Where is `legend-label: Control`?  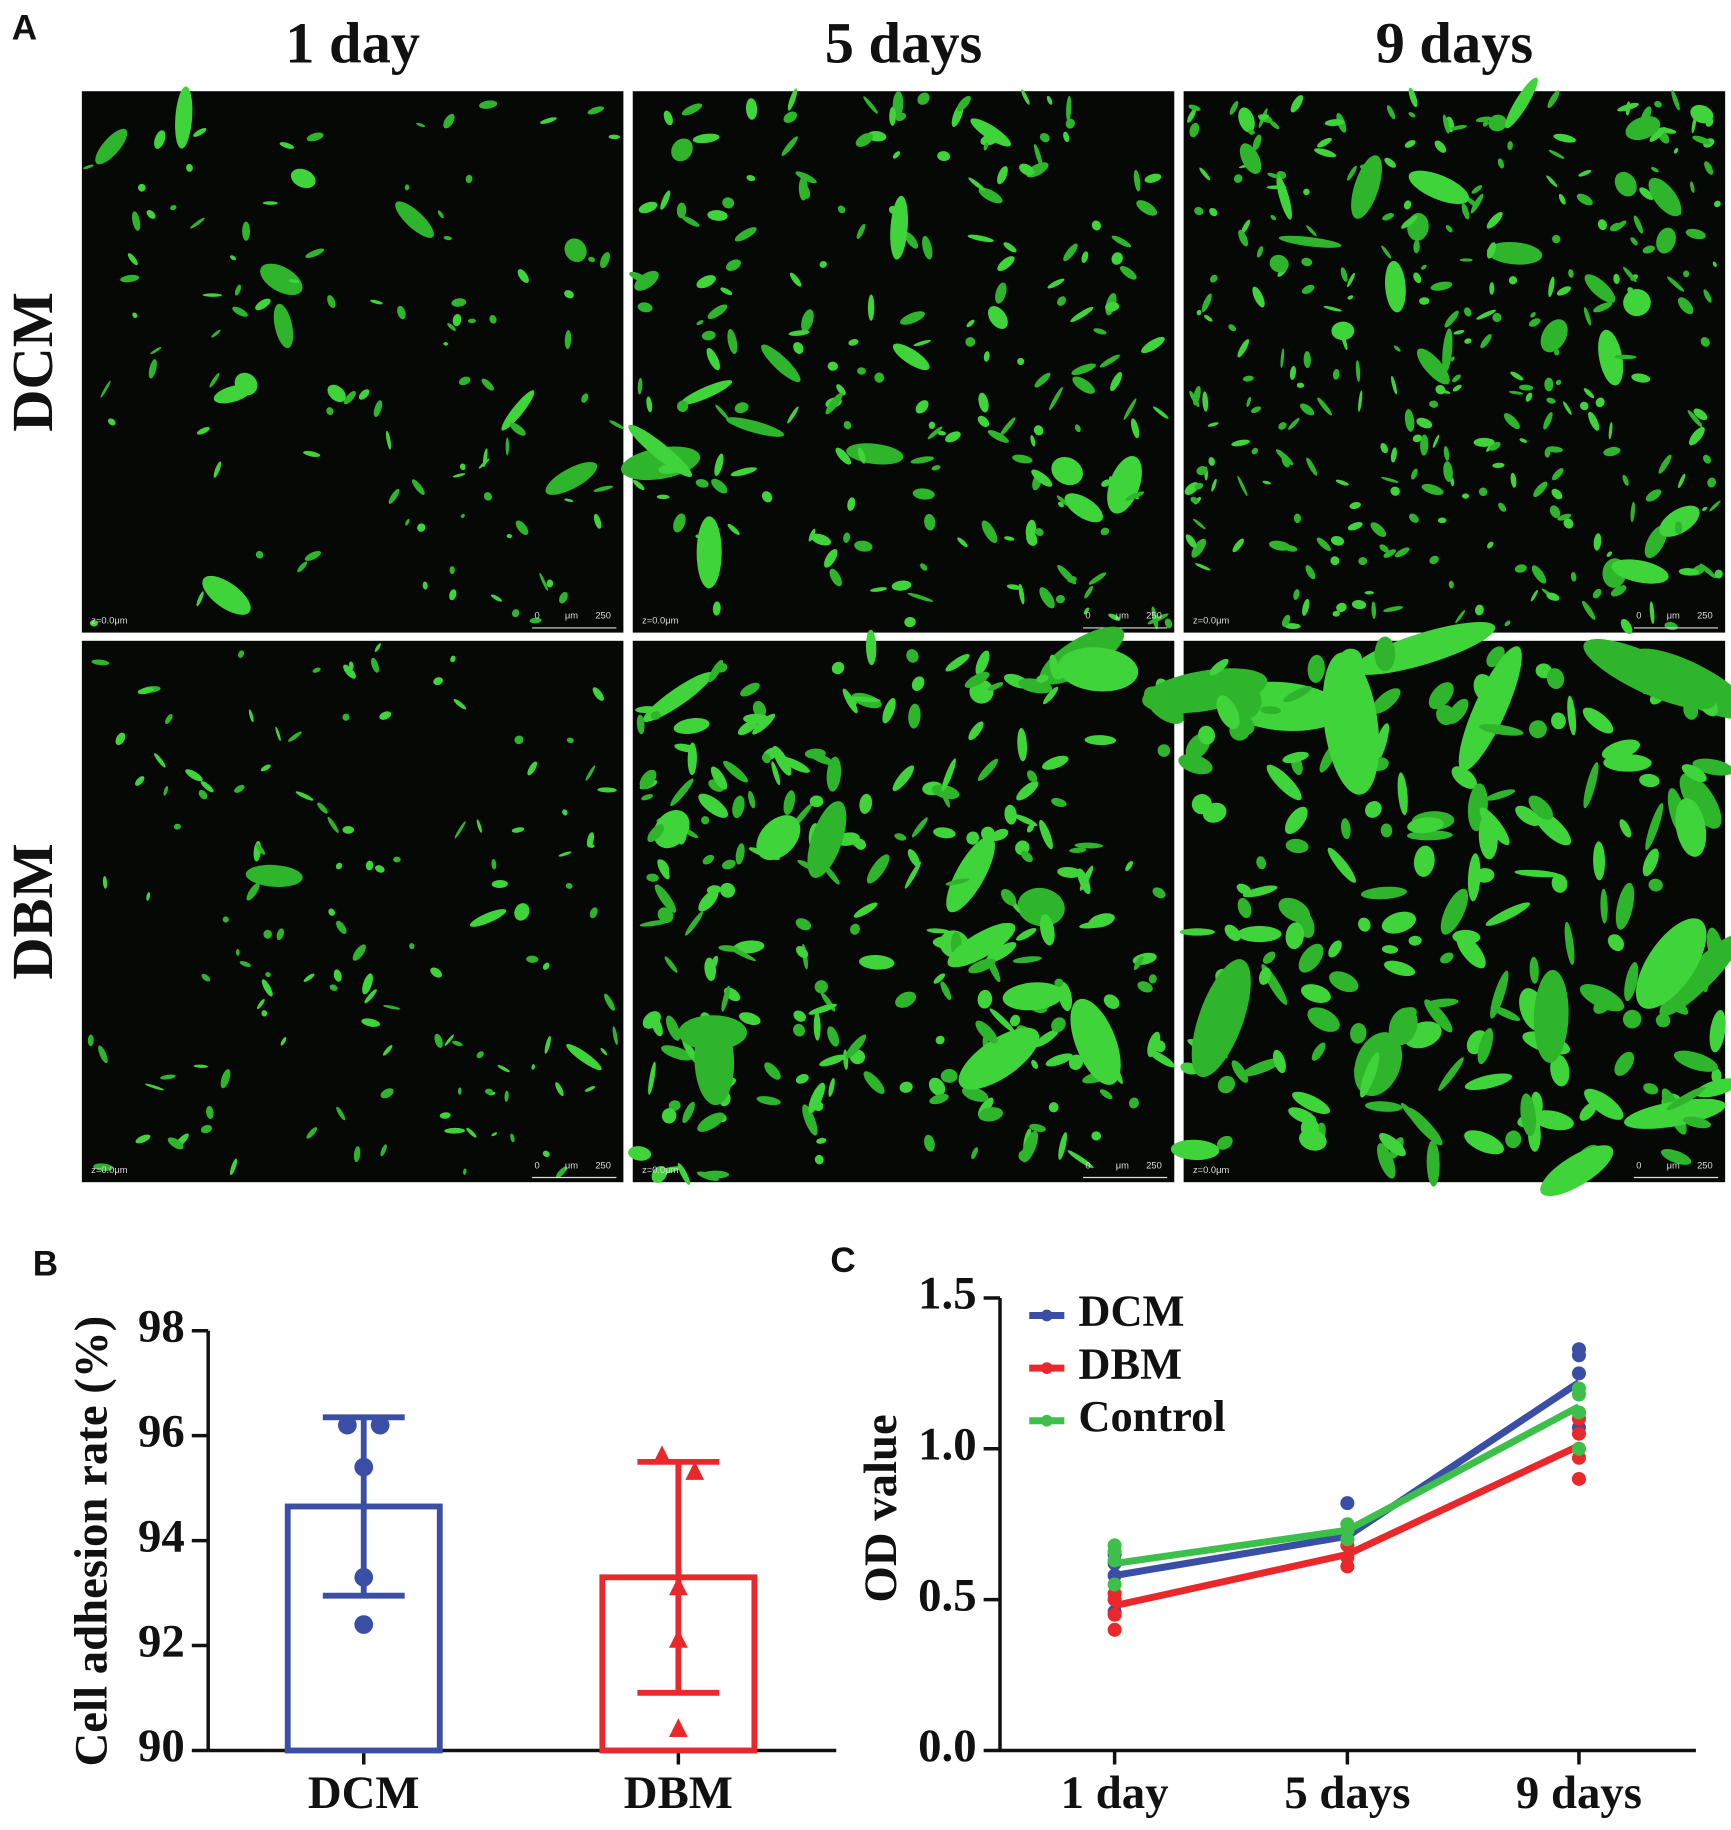 legend-label: Control is located at coordinates (1151, 1416).